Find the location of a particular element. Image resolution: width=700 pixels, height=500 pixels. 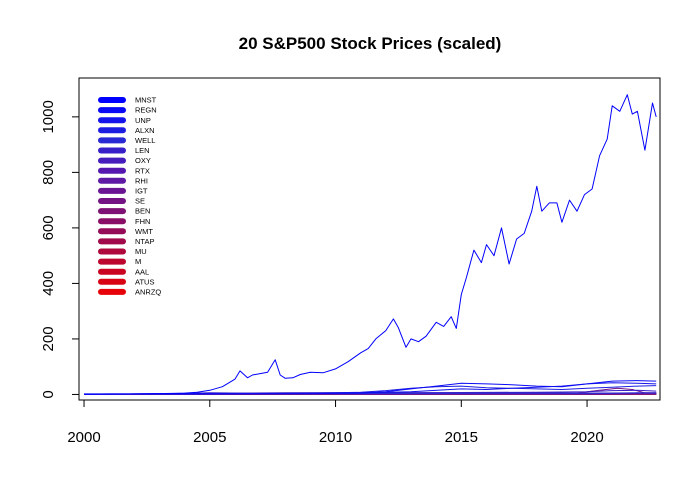

legend-label: RHI is located at coordinates (141, 180).